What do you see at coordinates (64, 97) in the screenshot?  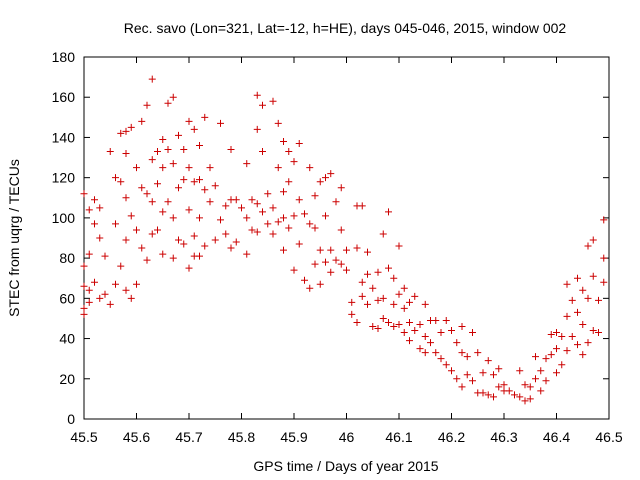 I see `y-tick-label: 160` at bounding box center [64, 97].